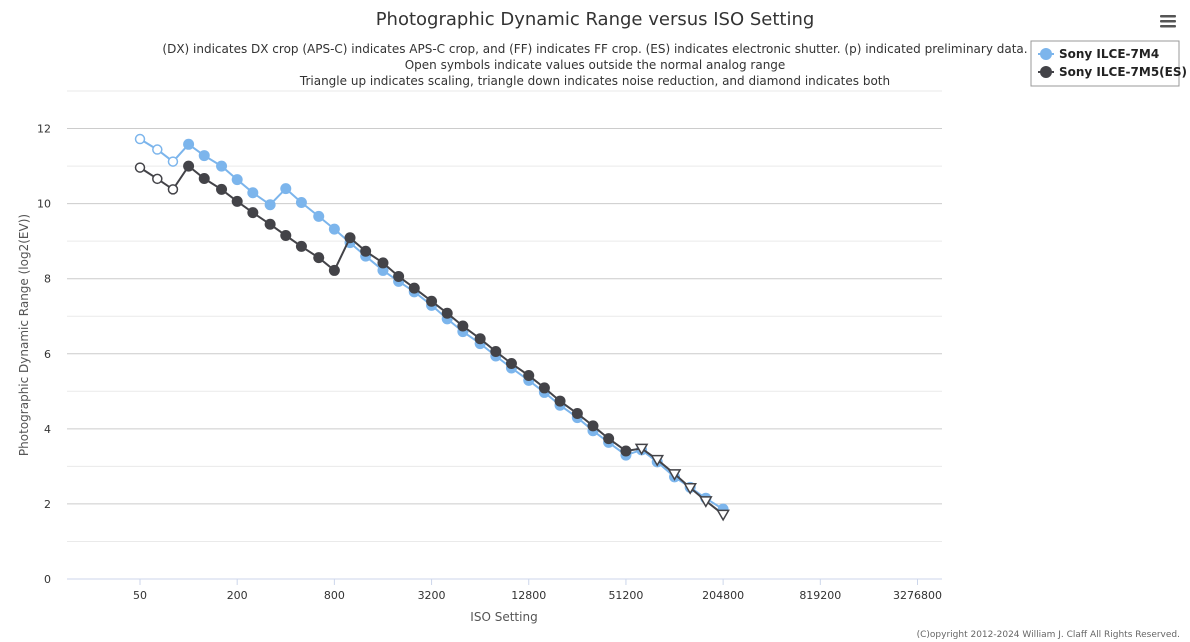  Describe the element at coordinates (1167, 21) in the screenshot. I see `menu-icon` at that location.